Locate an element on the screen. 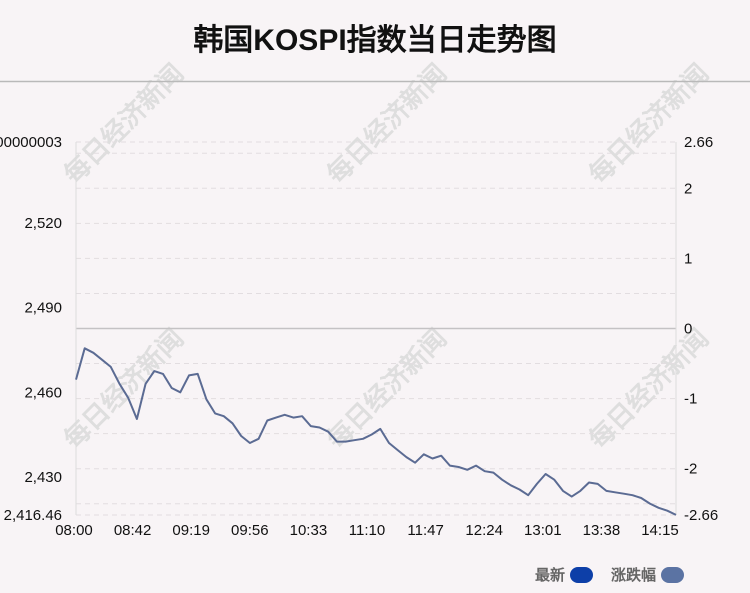 This screenshot has height=593, width=750. x-axis-tick-label: 09:19 is located at coordinates (191, 530).